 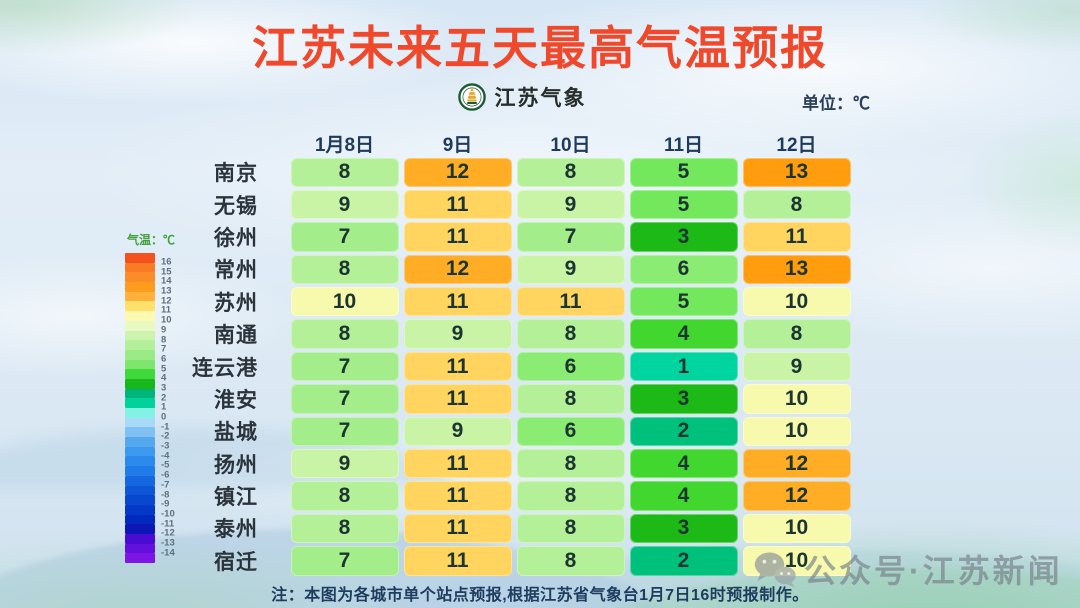 I want to click on city-label: 南京, so click(x=236, y=174).